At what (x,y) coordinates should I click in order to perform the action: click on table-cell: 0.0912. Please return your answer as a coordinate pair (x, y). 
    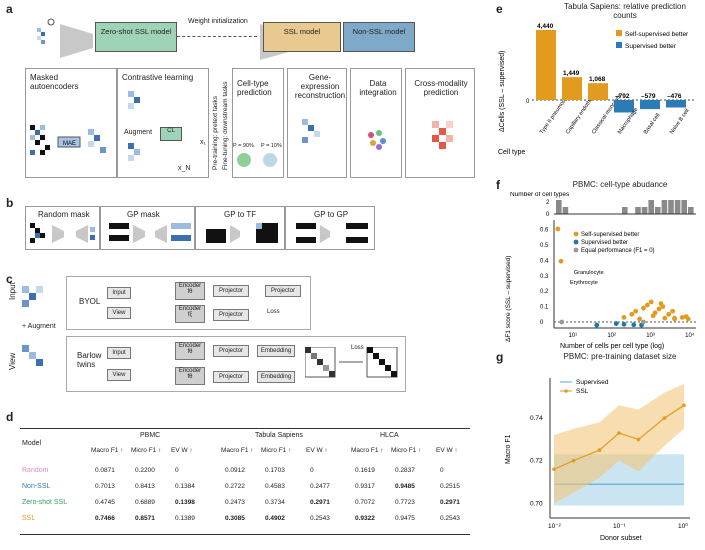
    Looking at the image, I should click on (235, 470).